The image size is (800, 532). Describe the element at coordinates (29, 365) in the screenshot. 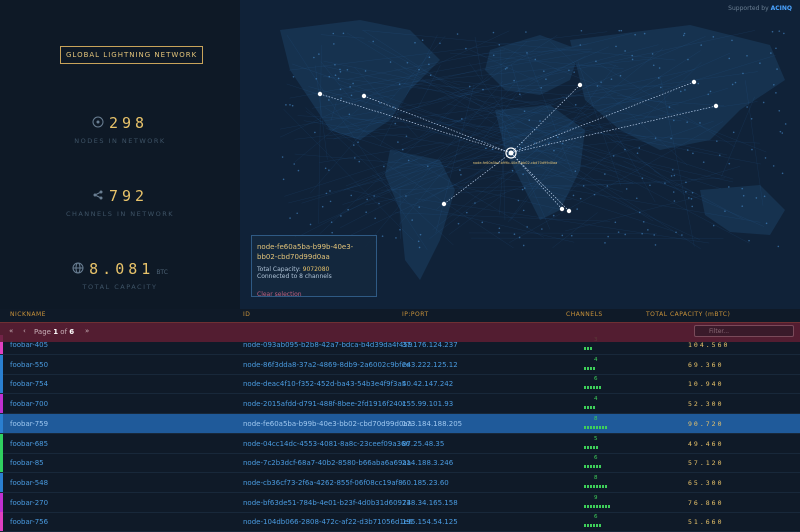

I see `nickname: foobar-550` at that location.